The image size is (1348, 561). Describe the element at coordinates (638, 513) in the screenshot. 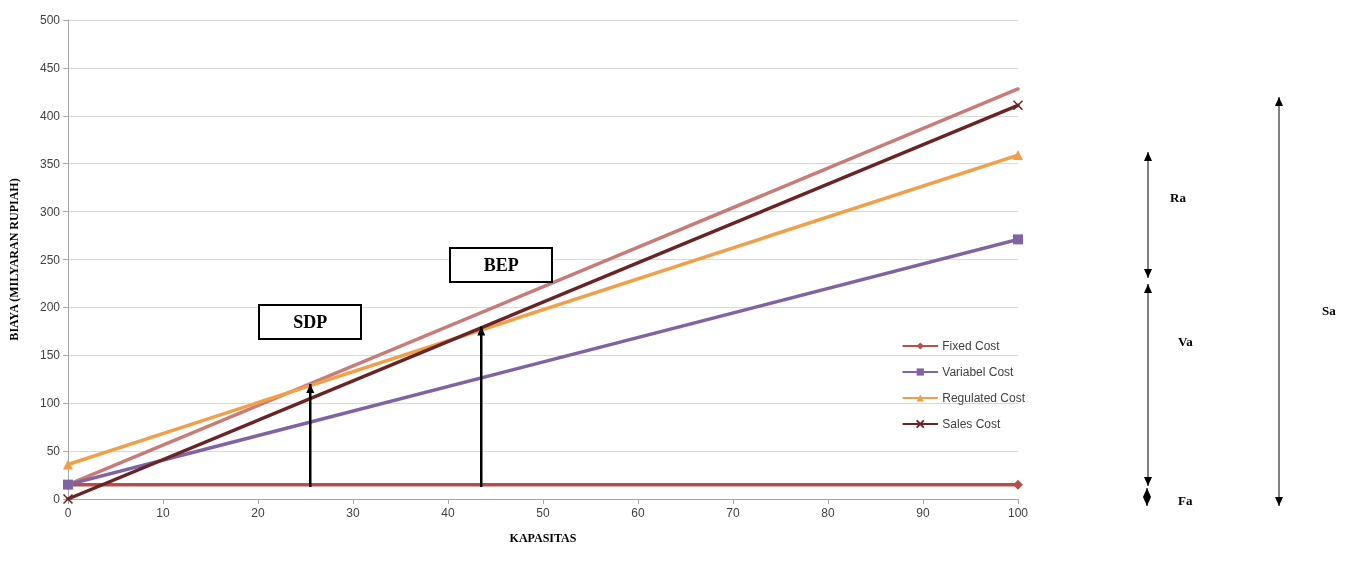

I see `x-tick-label: 60` at that location.